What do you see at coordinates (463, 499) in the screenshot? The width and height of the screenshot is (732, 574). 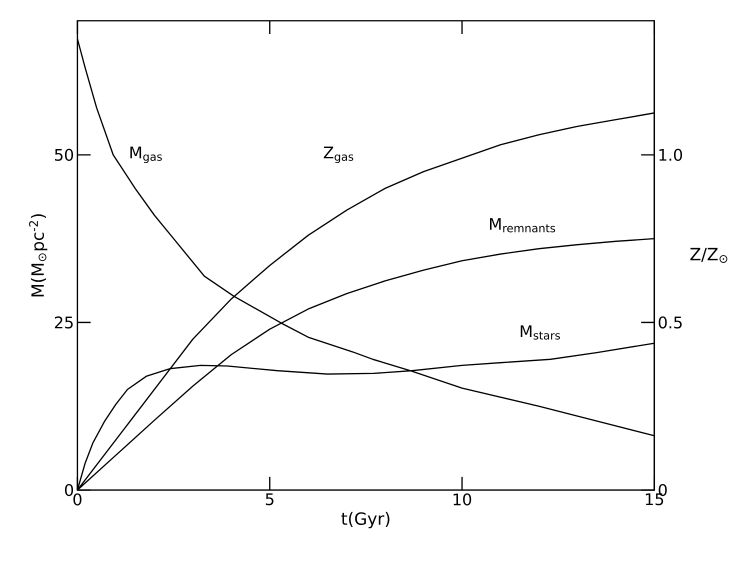 I see `x-tick-label: 10` at bounding box center [463, 499].